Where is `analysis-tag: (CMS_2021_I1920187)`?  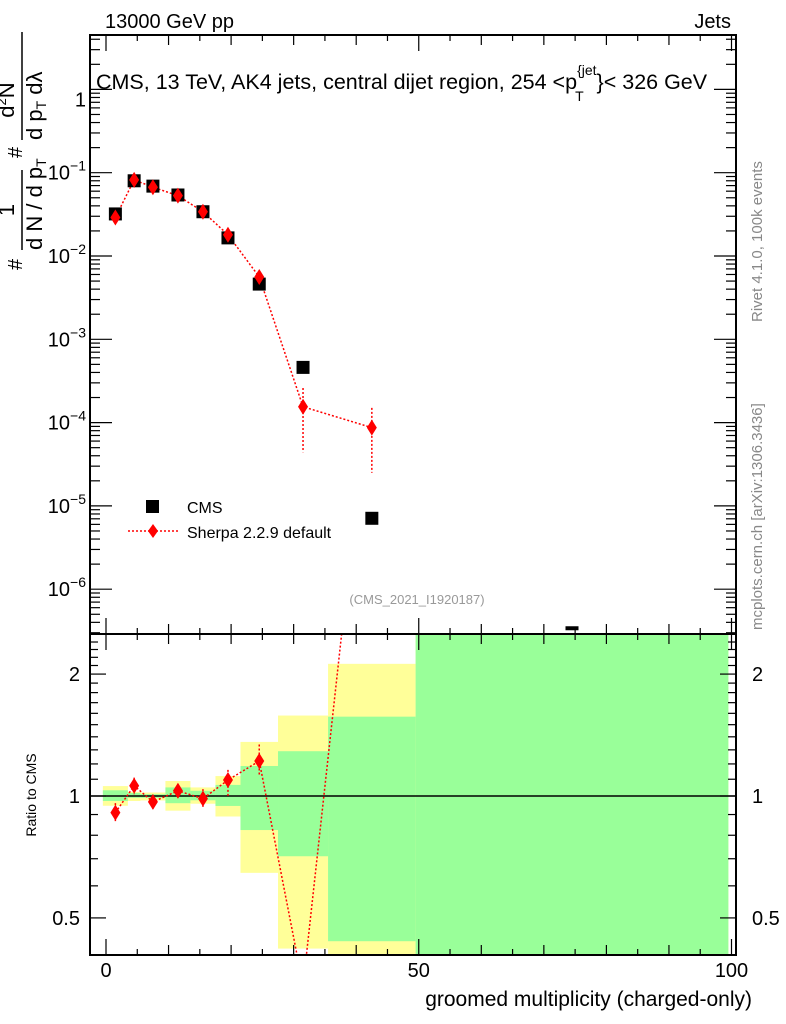
analysis-tag: (CMS_2021_I1920187) is located at coordinates (416, 599).